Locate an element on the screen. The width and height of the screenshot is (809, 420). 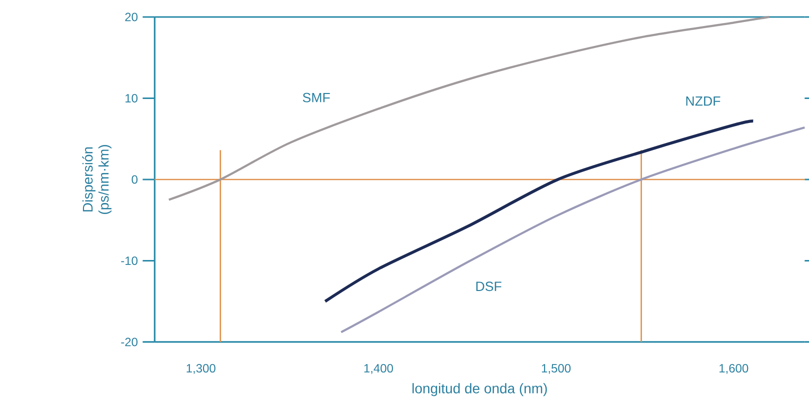
x-tick-label: 1,500 is located at coordinates (556, 369).